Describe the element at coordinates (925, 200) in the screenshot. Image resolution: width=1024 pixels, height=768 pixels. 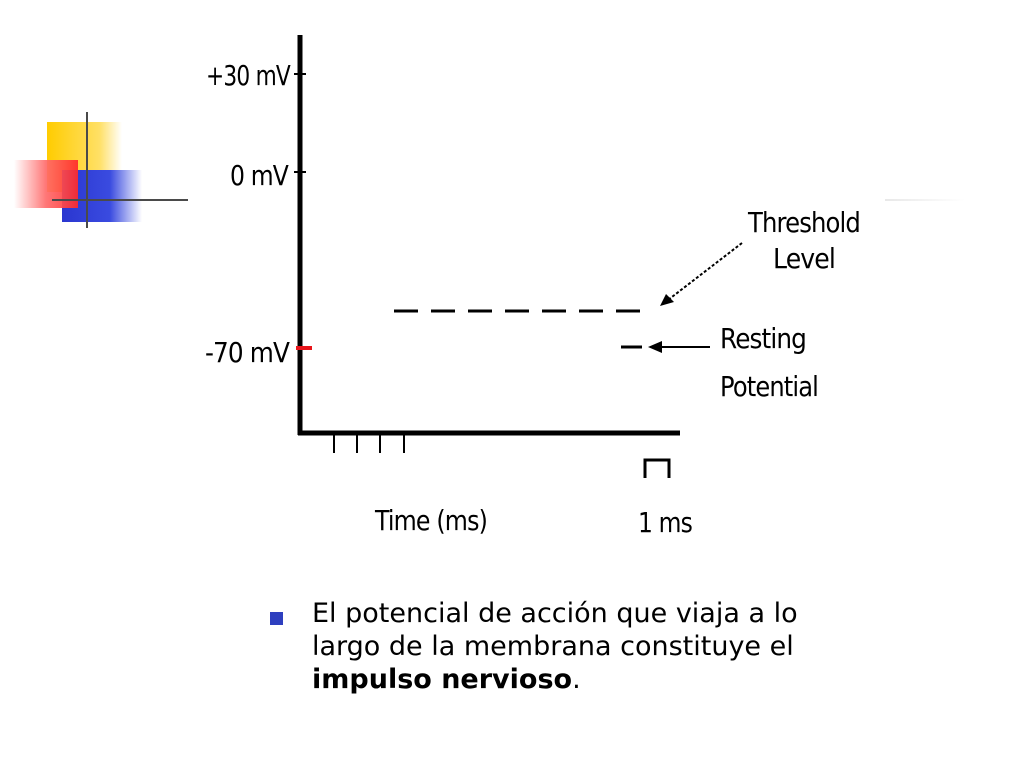
I see `faint-right-rule` at that location.